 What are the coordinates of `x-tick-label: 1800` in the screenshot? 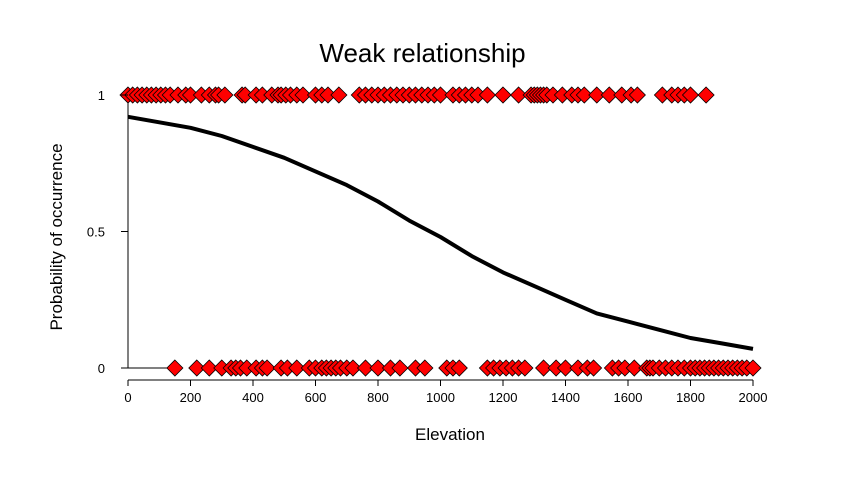 It's located at (690, 397).